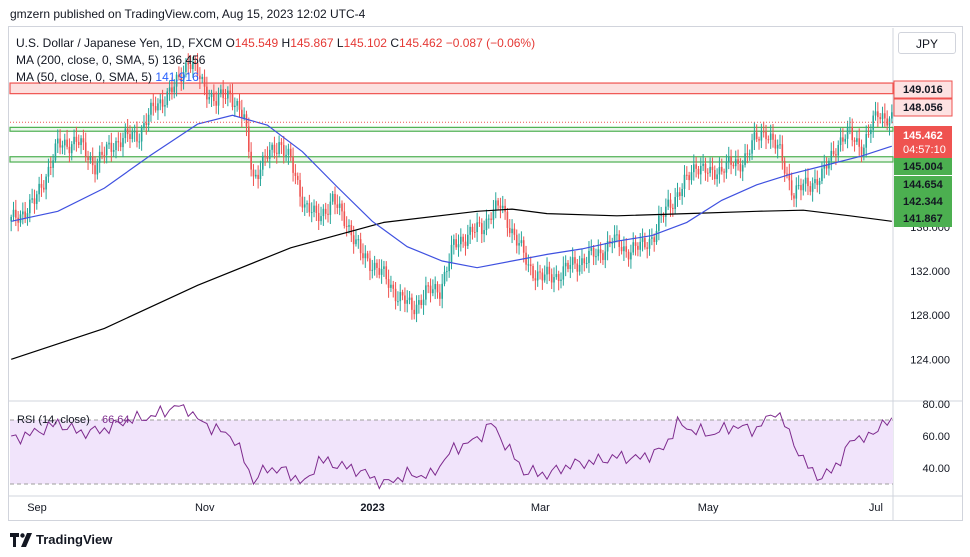 Image resolution: width=970 pixels, height=557 pixels. I want to click on x-tick-label: Sep, so click(37, 508).